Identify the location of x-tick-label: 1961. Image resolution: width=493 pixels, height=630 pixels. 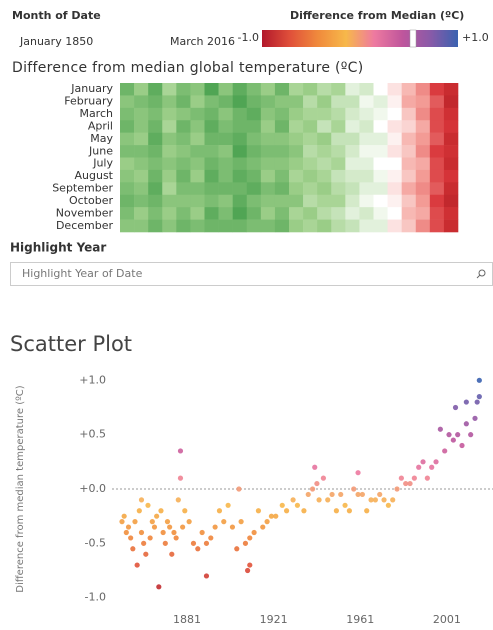
(360, 619).